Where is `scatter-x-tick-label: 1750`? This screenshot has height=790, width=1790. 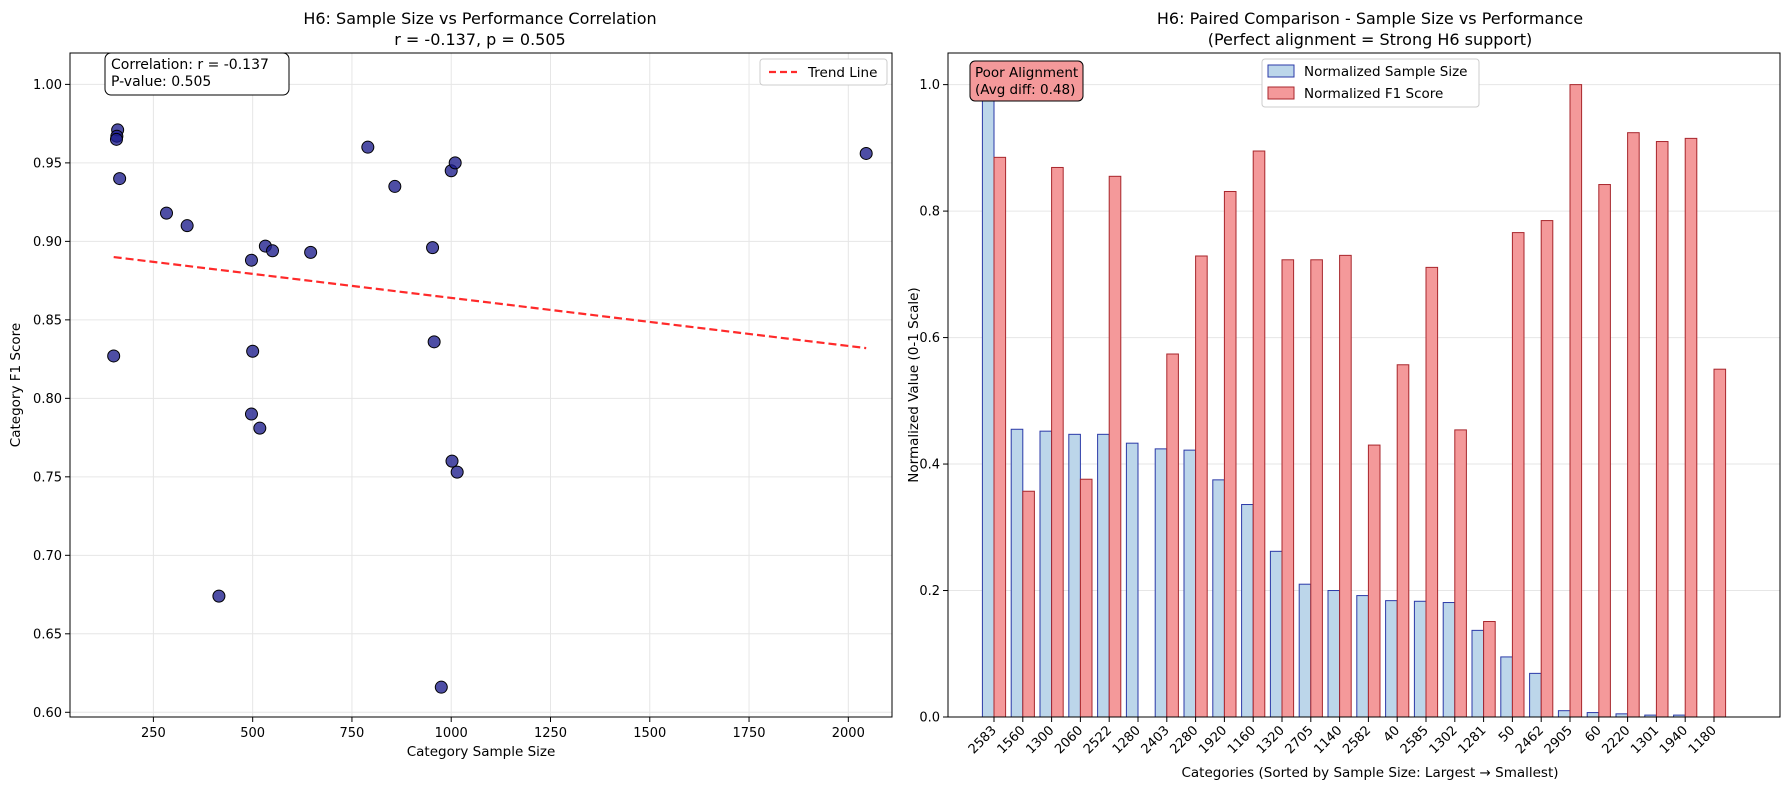
scatter-x-tick-label: 1750 is located at coordinates (748, 733).